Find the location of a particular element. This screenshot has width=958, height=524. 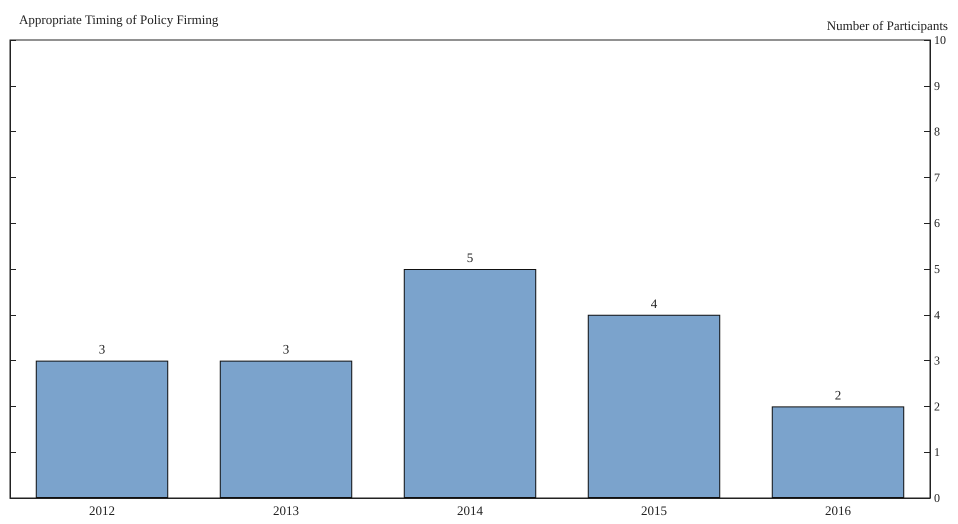

y-tick-label: 1 is located at coordinates (937, 452).